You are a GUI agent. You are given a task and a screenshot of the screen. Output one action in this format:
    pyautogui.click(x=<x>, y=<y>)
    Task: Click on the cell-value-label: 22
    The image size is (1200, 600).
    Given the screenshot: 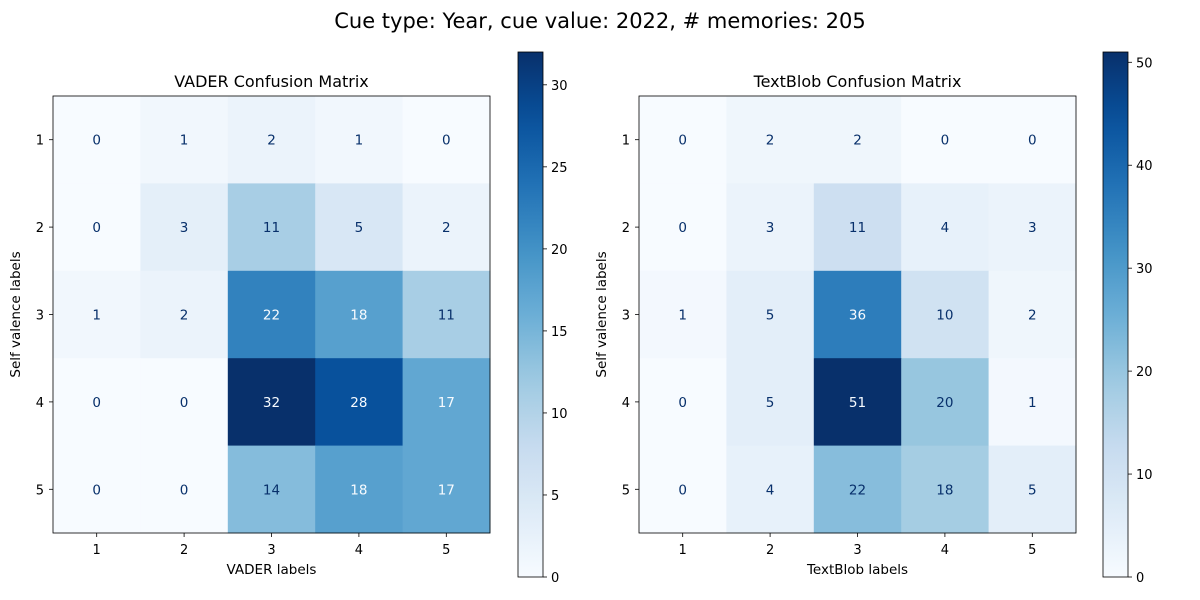 What is the action you would take?
    pyautogui.click(x=857, y=490)
    